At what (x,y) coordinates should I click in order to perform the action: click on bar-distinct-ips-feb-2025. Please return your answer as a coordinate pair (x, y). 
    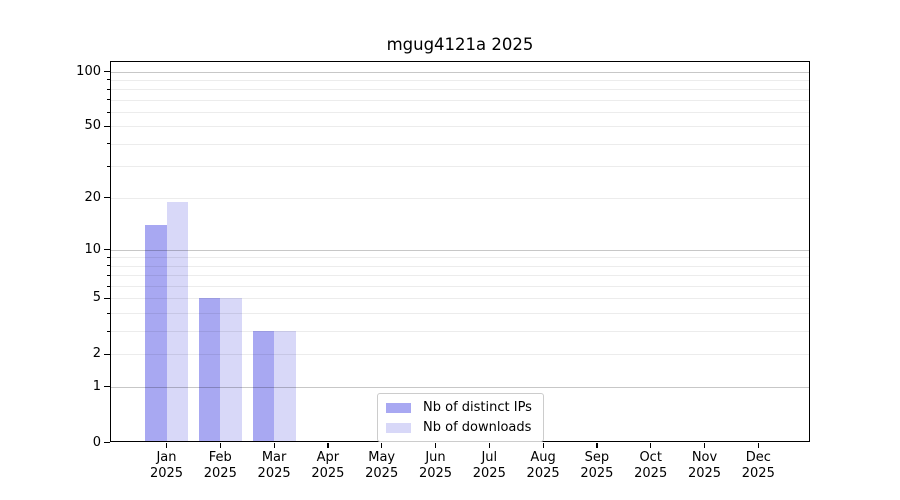
    Looking at the image, I should click on (209, 370).